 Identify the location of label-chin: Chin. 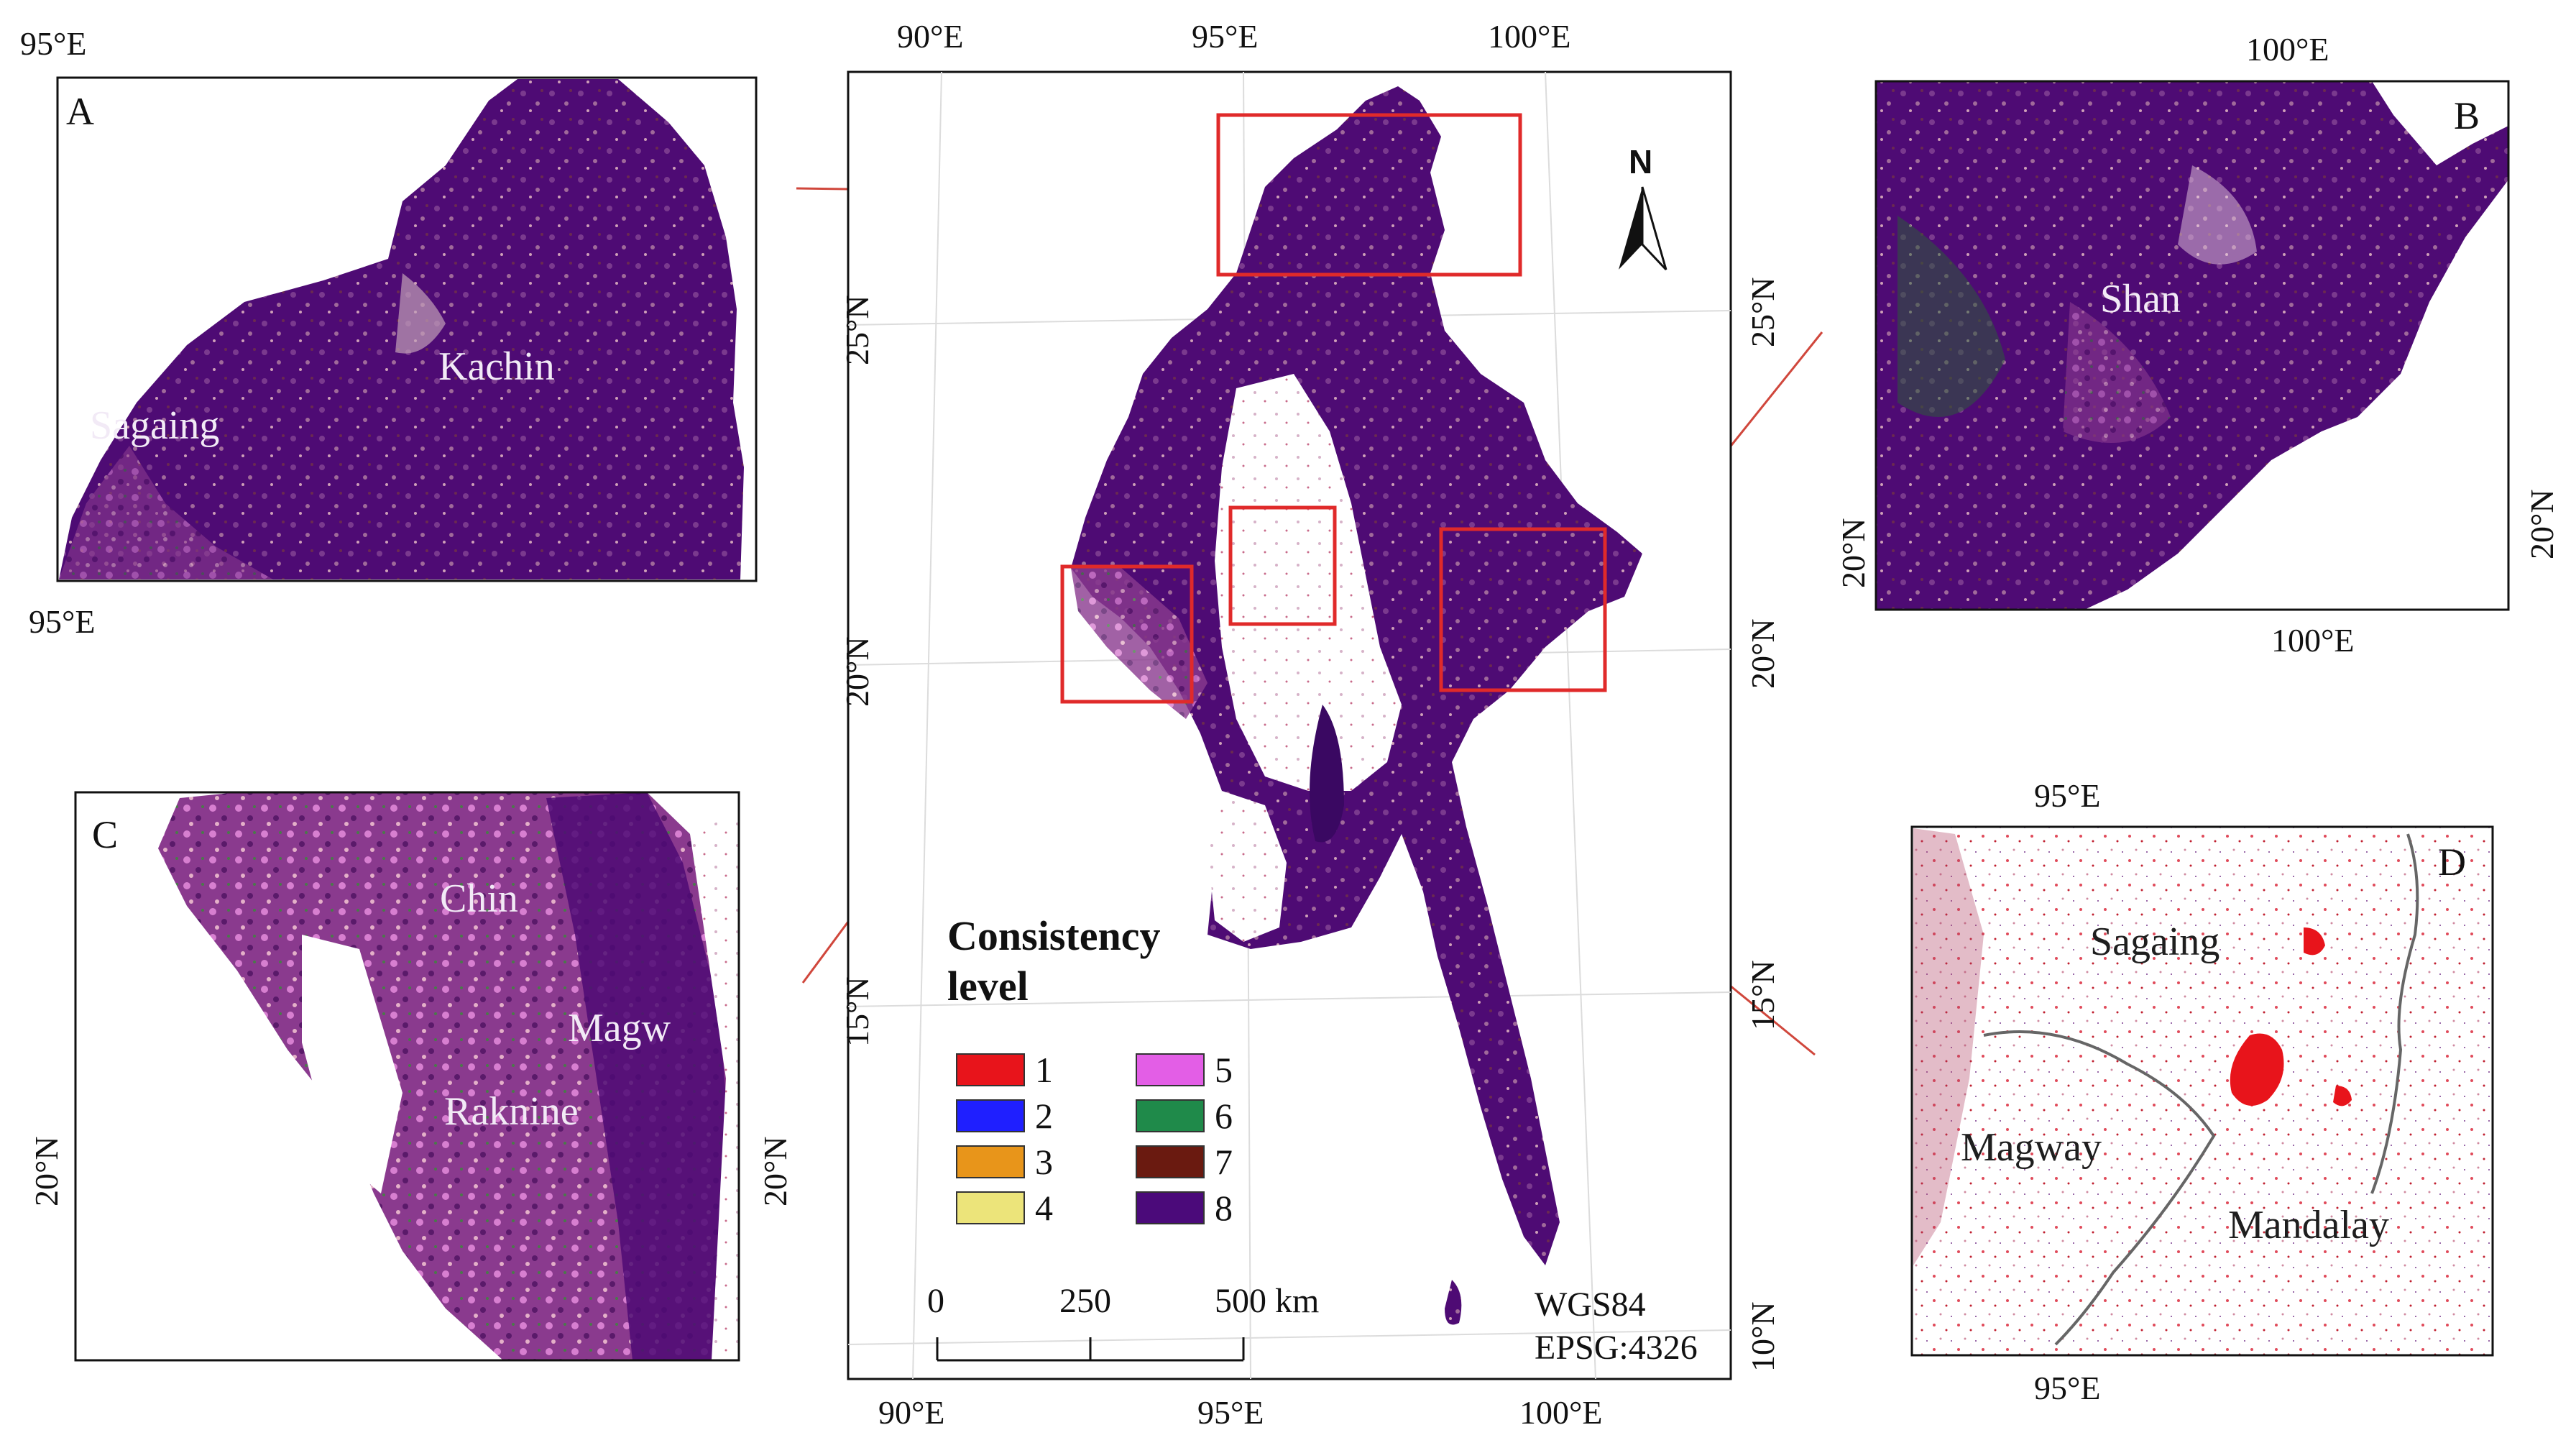
(479, 898).